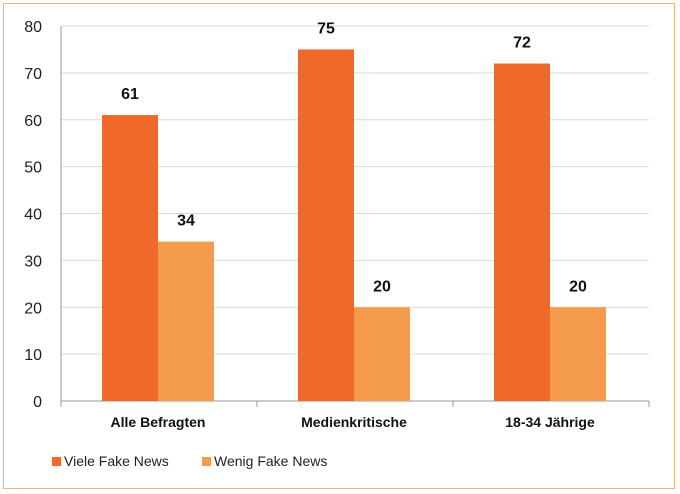 The image size is (680, 494). What do you see at coordinates (326, 28) in the screenshot?
I see `data-label-viele-1: 75` at bounding box center [326, 28].